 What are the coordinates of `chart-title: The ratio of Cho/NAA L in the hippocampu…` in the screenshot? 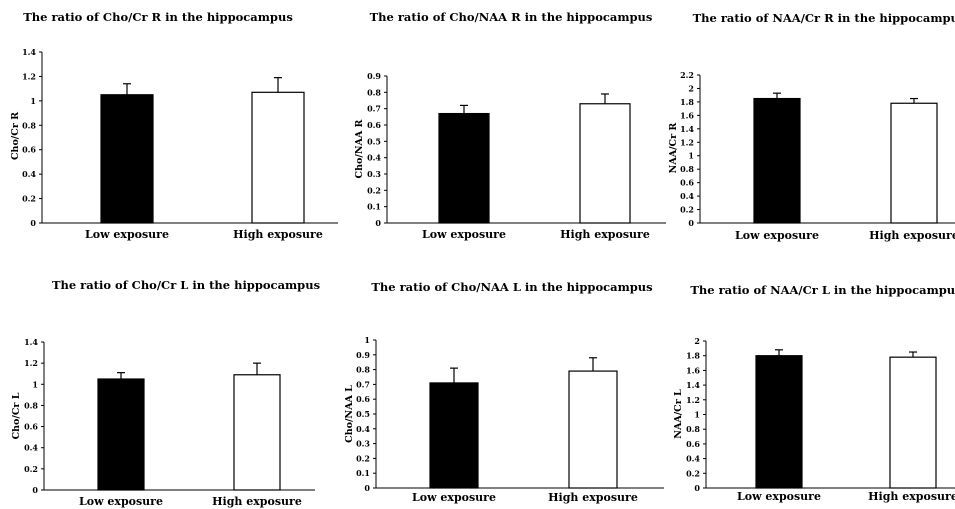 It's located at (511, 287).